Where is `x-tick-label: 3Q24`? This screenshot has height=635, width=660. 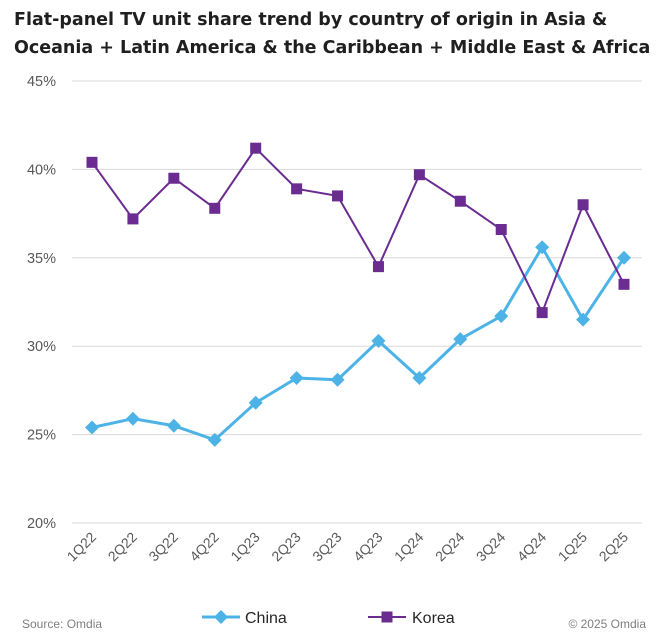 x-tick-label: 3Q24 is located at coordinates (491, 547).